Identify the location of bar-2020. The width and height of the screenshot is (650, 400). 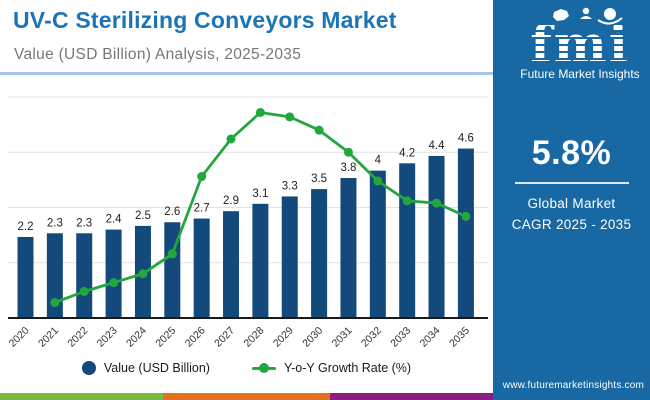
(25, 277).